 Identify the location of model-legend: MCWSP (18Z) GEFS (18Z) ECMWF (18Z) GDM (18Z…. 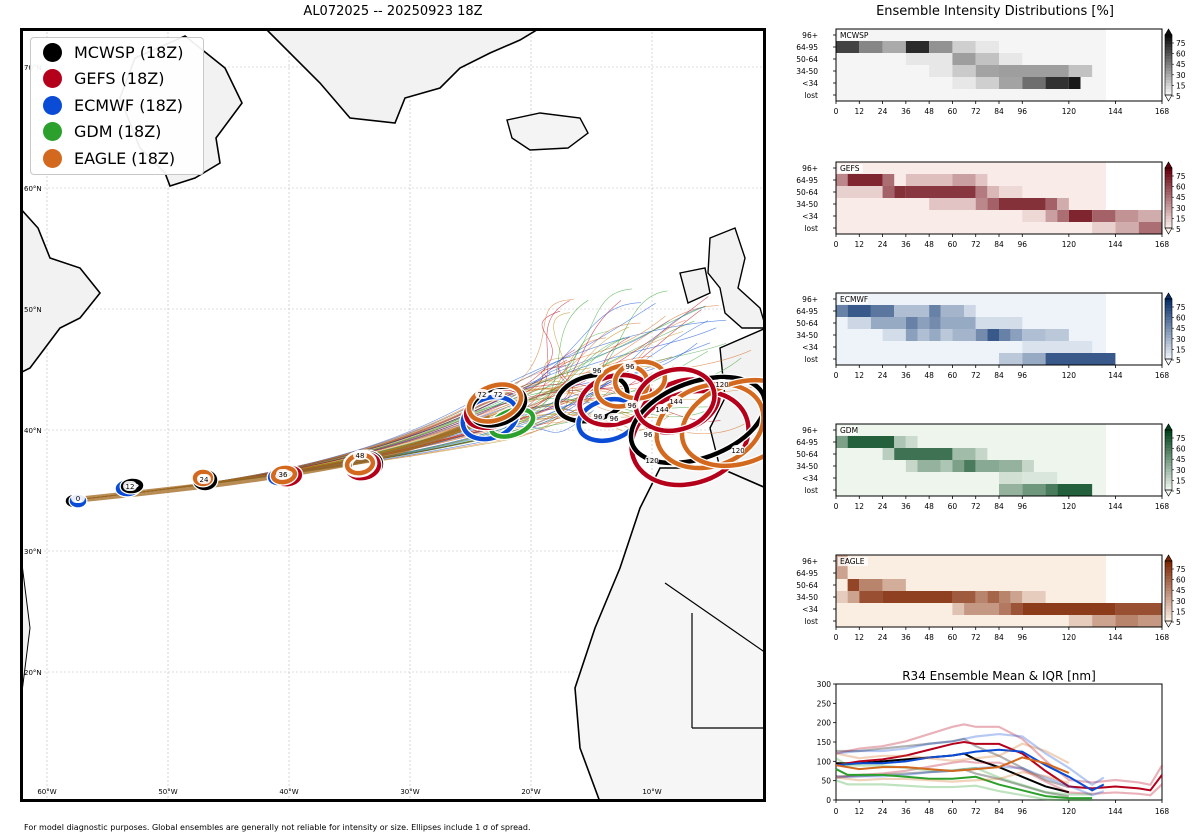
(117, 106).